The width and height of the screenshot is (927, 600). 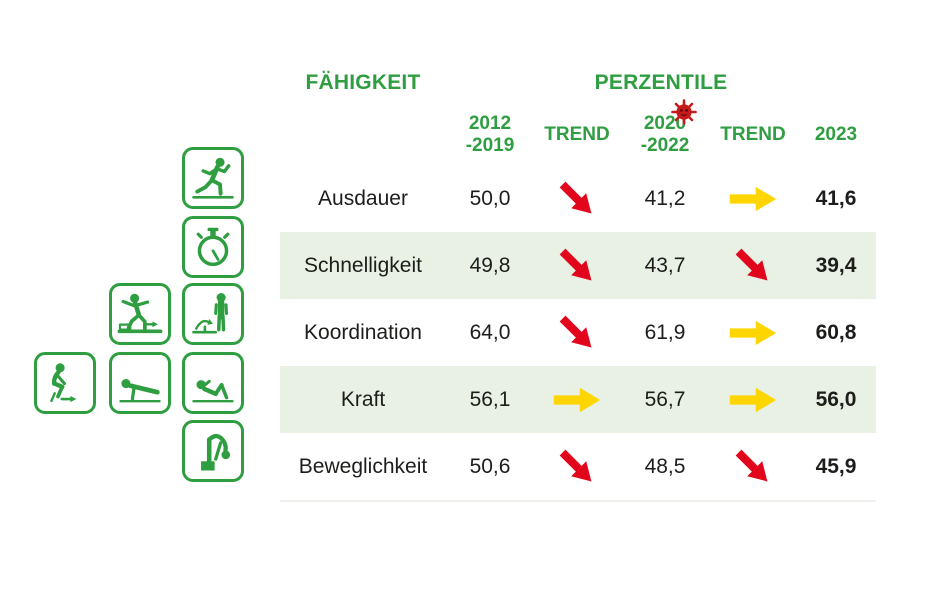 I want to click on sprint-stopwatch-icon, so click(x=213, y=247).